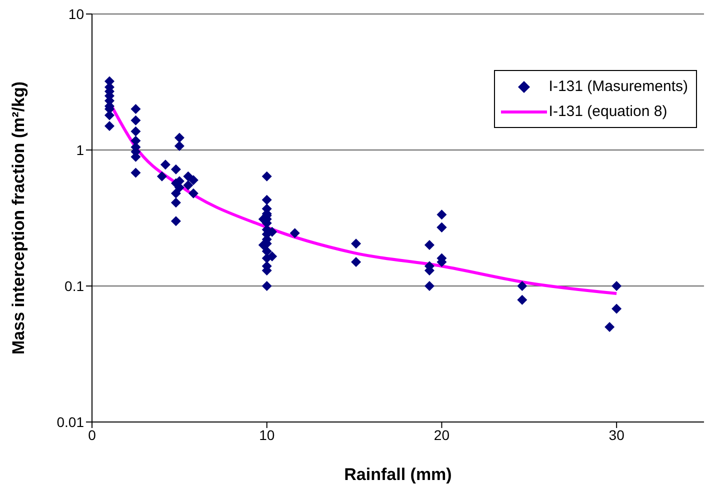 Image resolution: width=709 pixels, height=494 pixels. I want to click on x-tick-label: 10, so click(267, 434).